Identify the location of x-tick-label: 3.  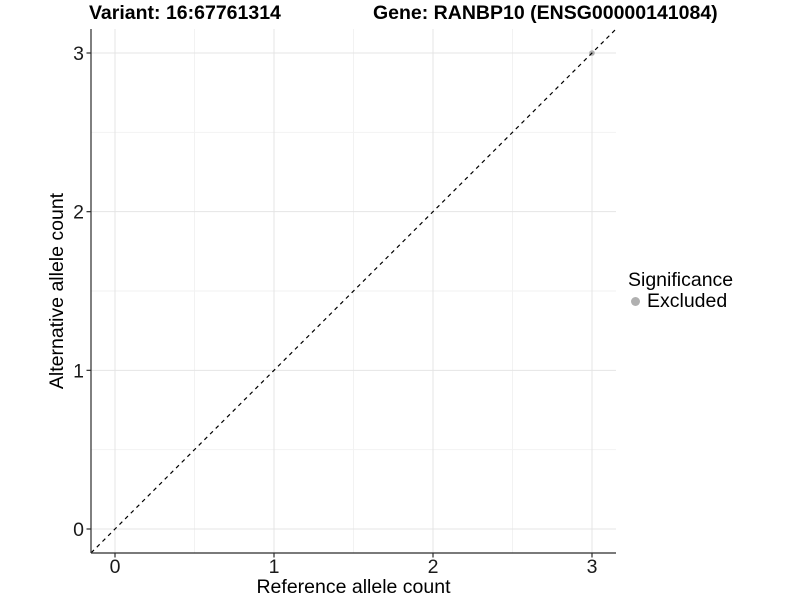
(592, 567).